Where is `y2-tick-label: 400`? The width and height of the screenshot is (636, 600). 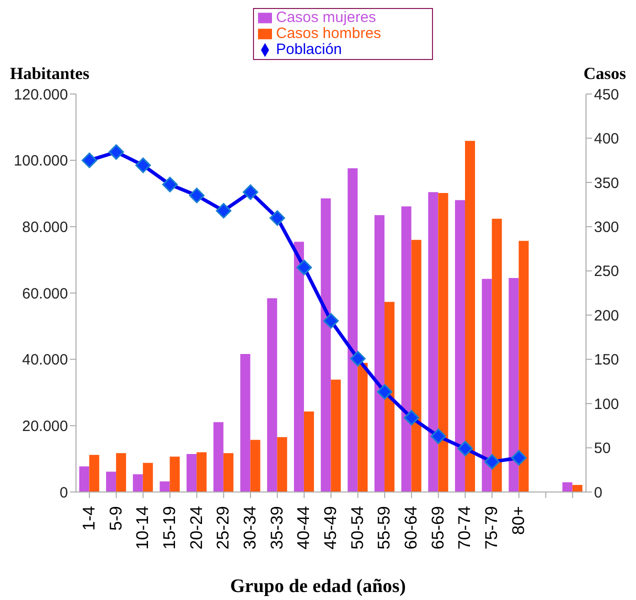
y2-tick-label: 400 is located at coordinates (607, 139).